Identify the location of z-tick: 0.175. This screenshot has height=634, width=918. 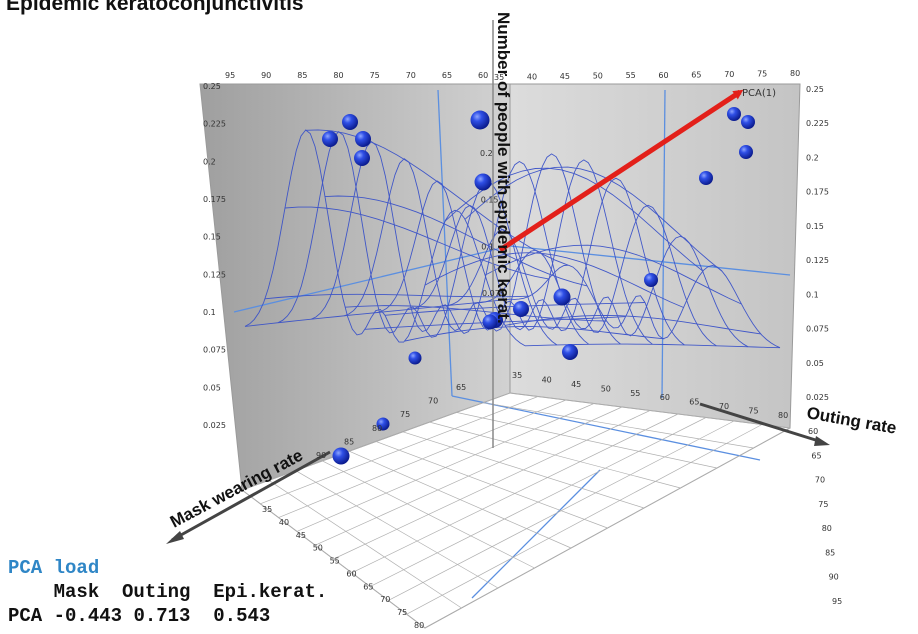
(817, 192).